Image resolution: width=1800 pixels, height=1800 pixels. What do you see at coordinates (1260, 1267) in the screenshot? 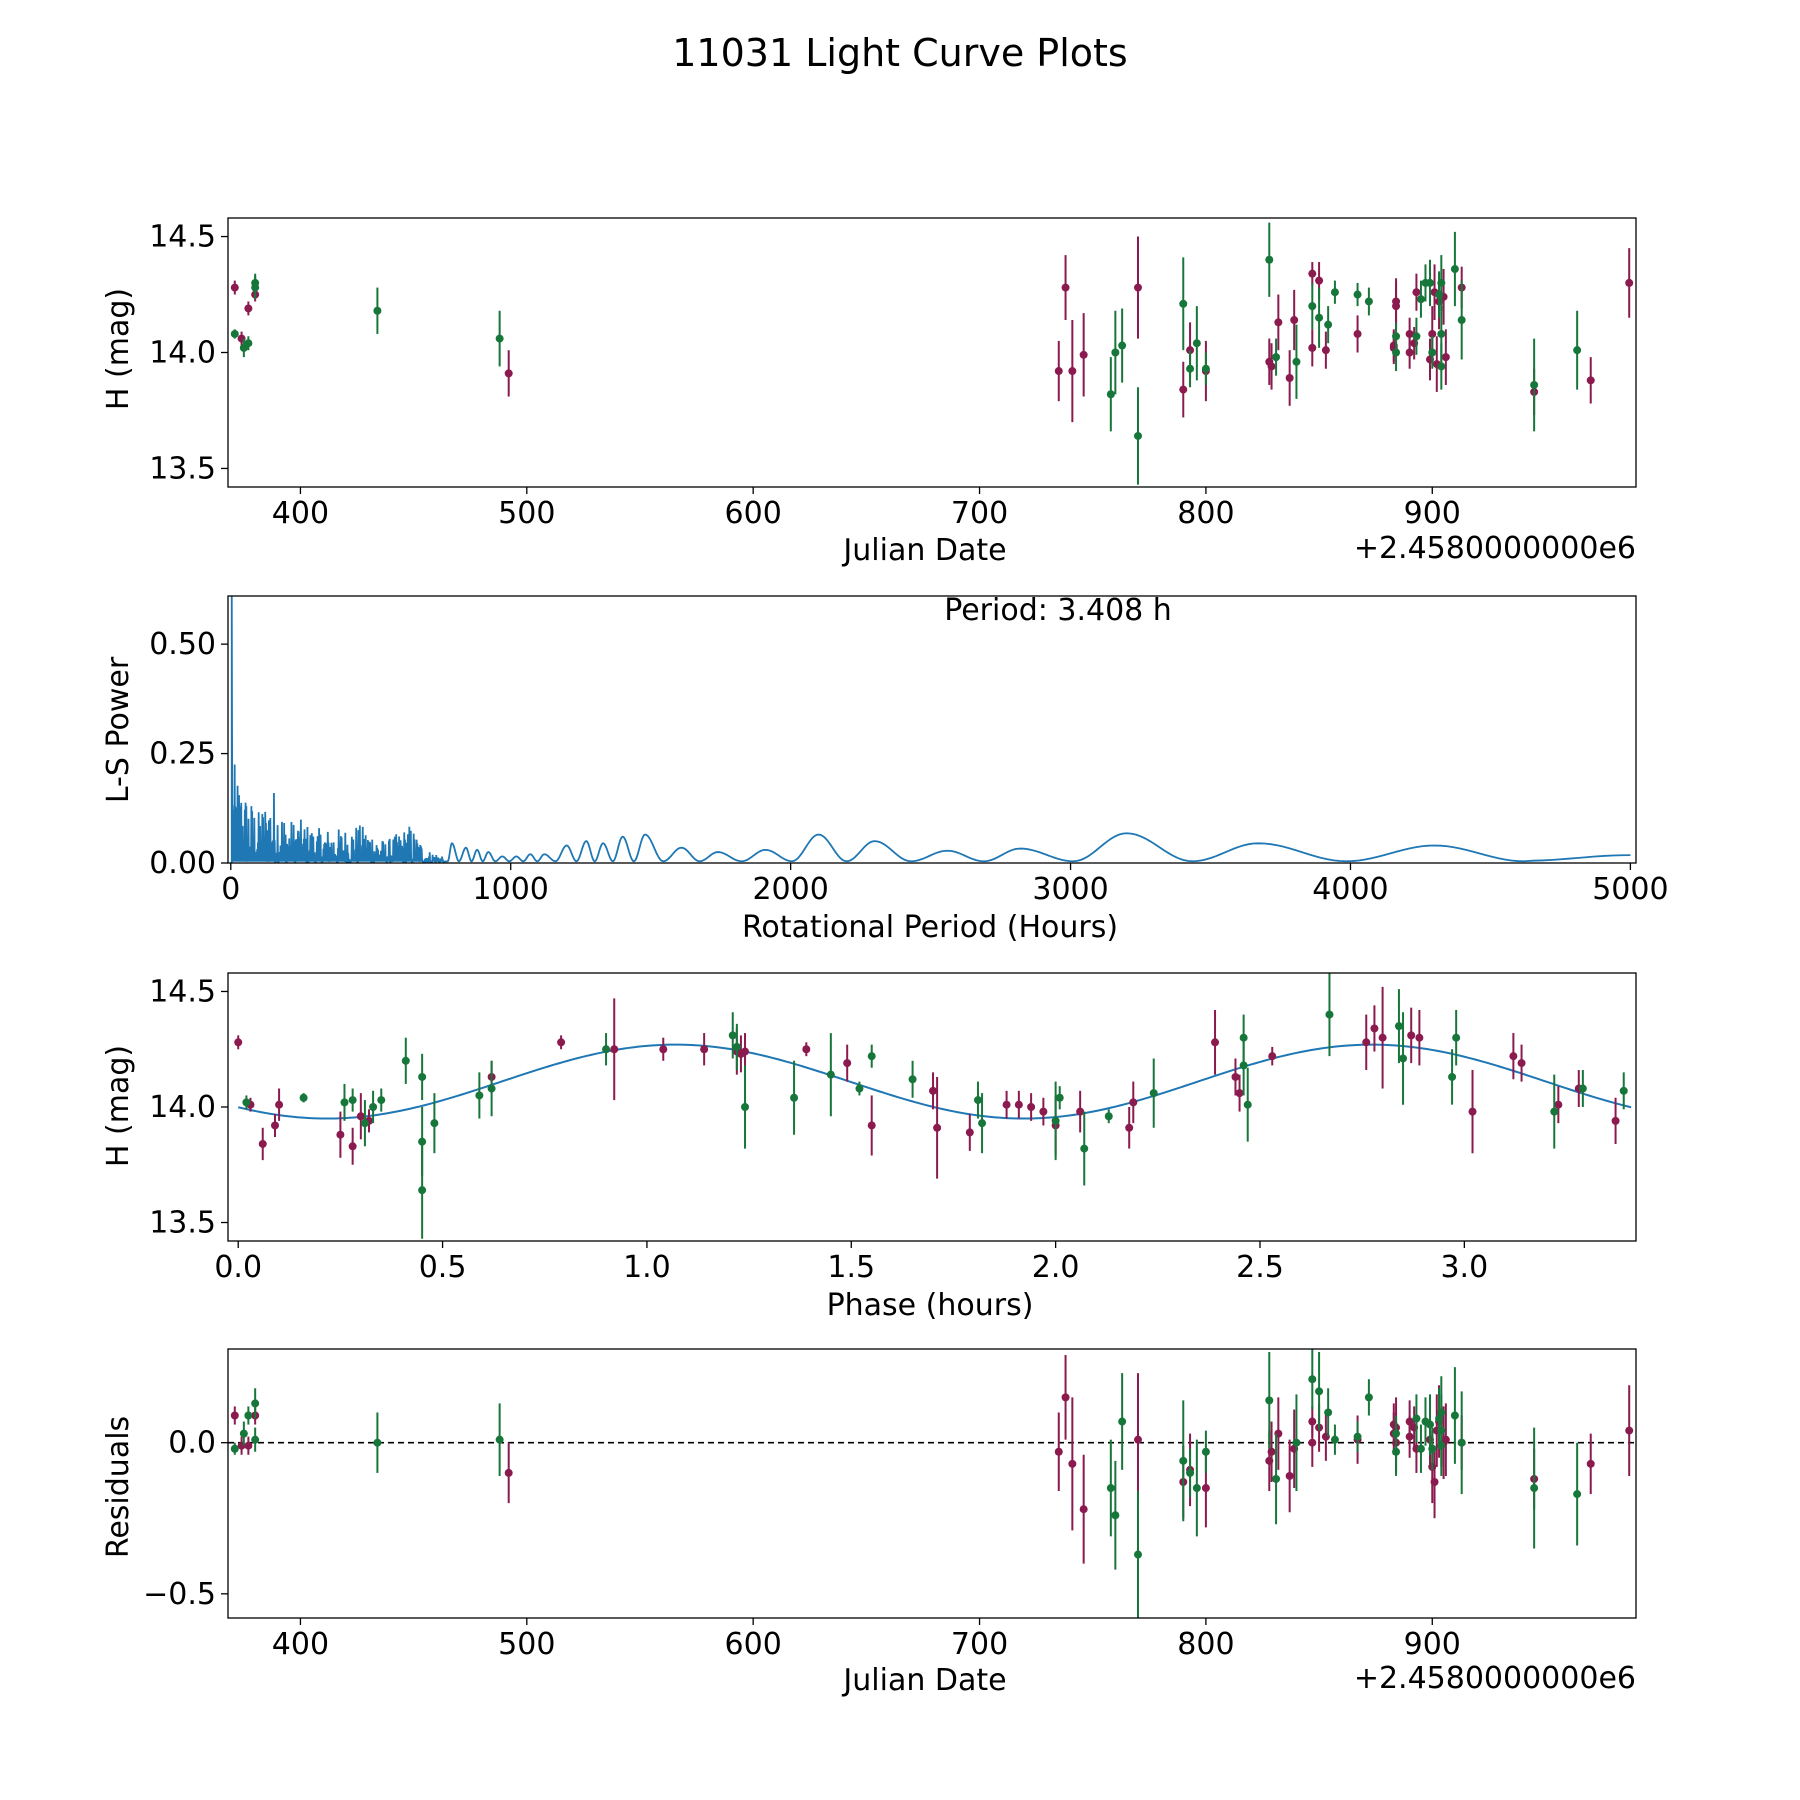
I see `phase-xtick-label: 2.5` at bounding box center [1260, 1267].